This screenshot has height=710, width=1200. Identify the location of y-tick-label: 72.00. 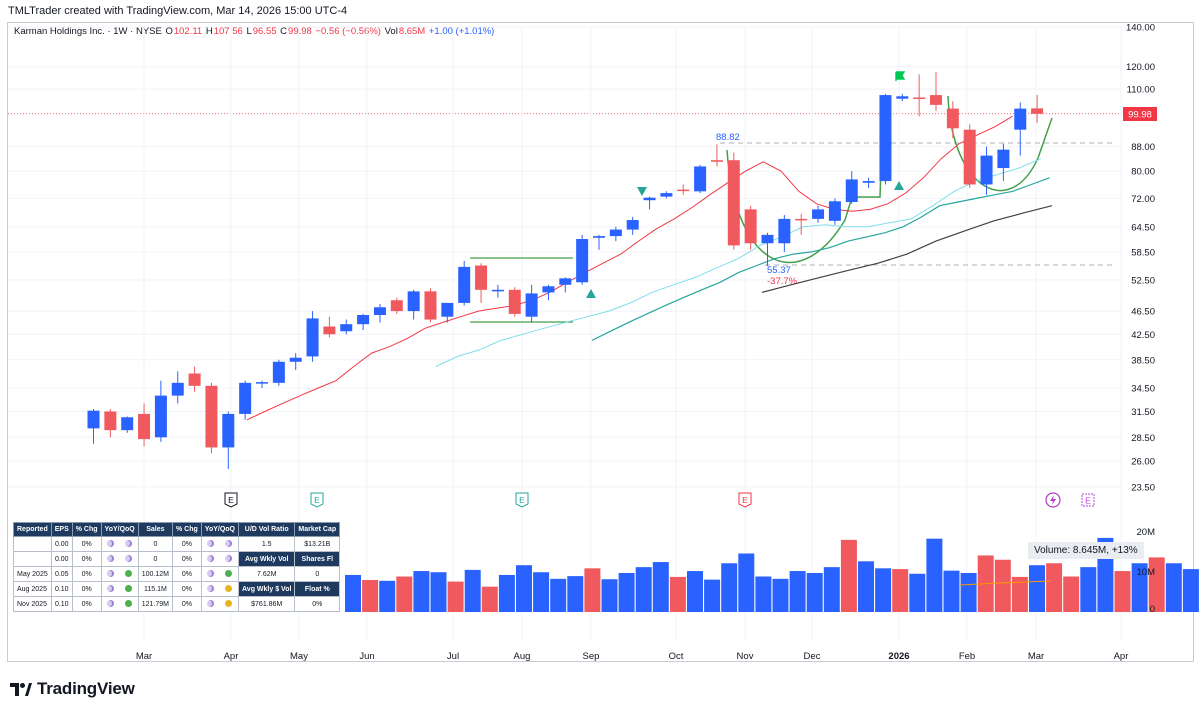
(1143, 199).